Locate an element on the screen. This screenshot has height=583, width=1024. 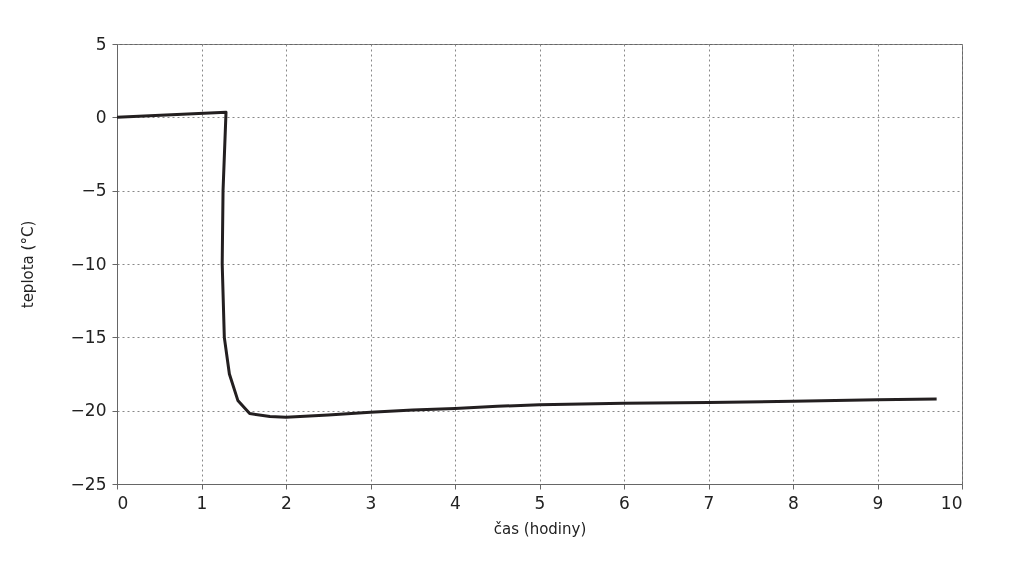
y-axis-title: teplota (°C) is located at coordinates (27, 264).